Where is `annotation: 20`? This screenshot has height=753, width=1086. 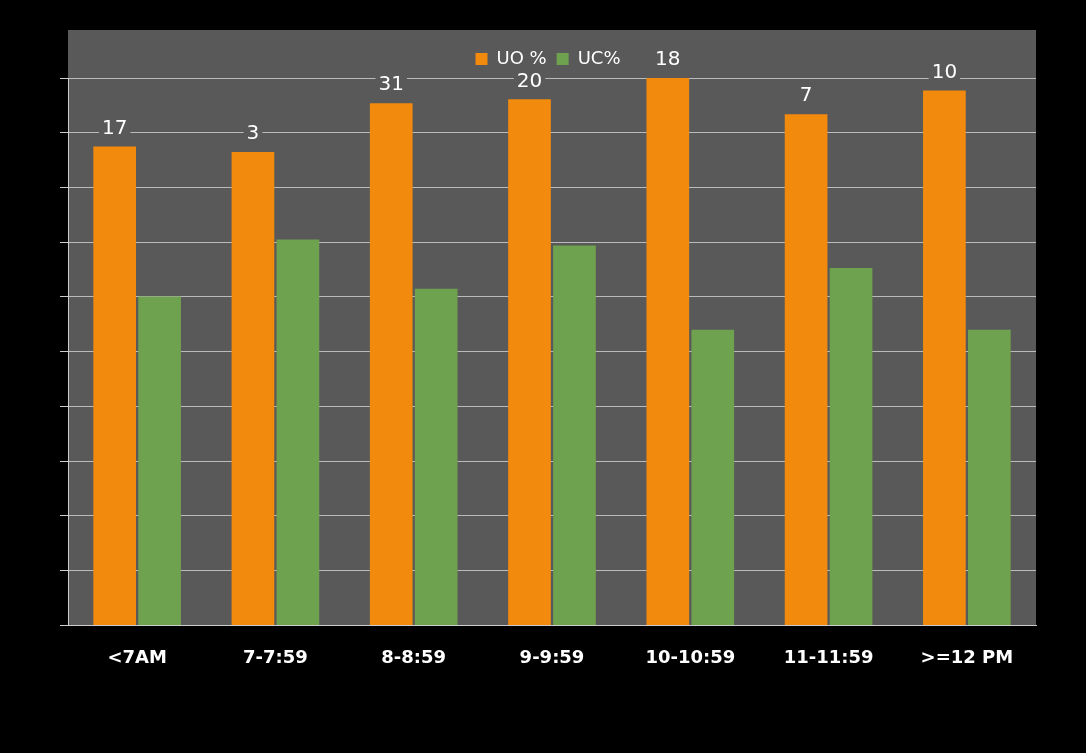 annotation: 20 is located at coordinates (529, 79).